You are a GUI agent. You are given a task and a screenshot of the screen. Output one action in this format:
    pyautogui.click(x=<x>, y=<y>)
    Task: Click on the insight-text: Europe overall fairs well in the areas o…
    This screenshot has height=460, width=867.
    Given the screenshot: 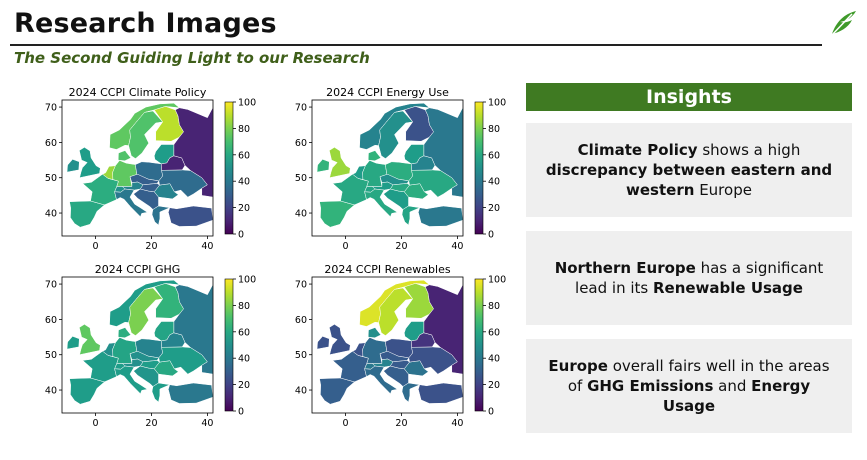 What is the action you would take?
    pyautogui.click(x=689, y=386)
    